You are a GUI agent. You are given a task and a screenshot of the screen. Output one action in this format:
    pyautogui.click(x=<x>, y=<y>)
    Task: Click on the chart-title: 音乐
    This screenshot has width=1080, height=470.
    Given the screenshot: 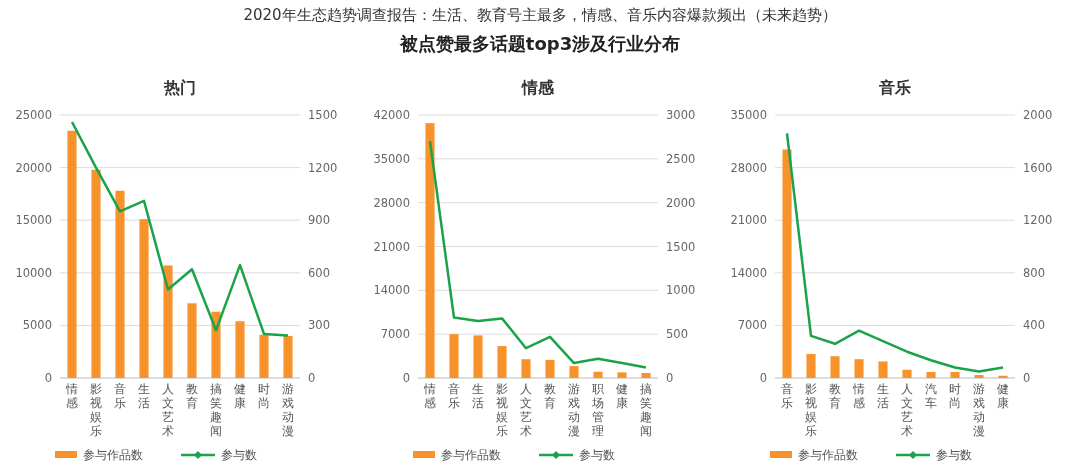 What is the action you would take?
    pyautogui.click(x=894, y=87)
    